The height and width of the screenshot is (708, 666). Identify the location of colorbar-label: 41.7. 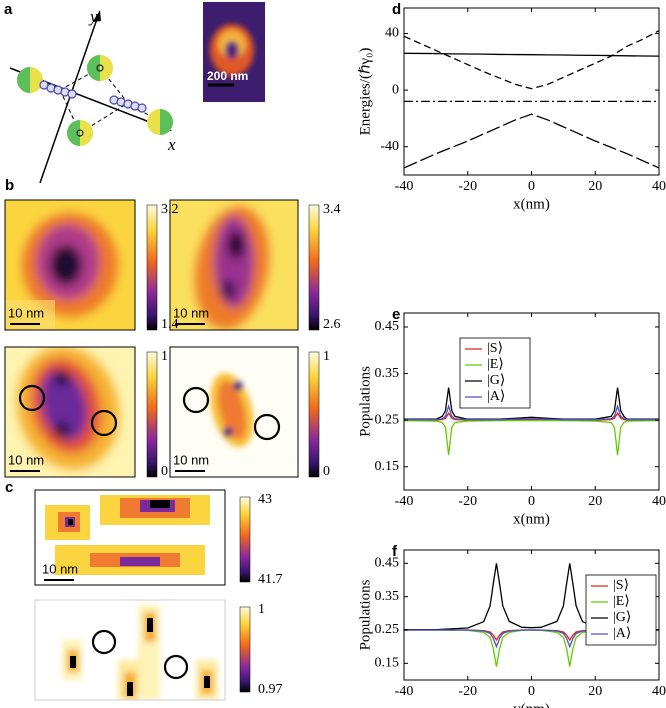
(270, 579).